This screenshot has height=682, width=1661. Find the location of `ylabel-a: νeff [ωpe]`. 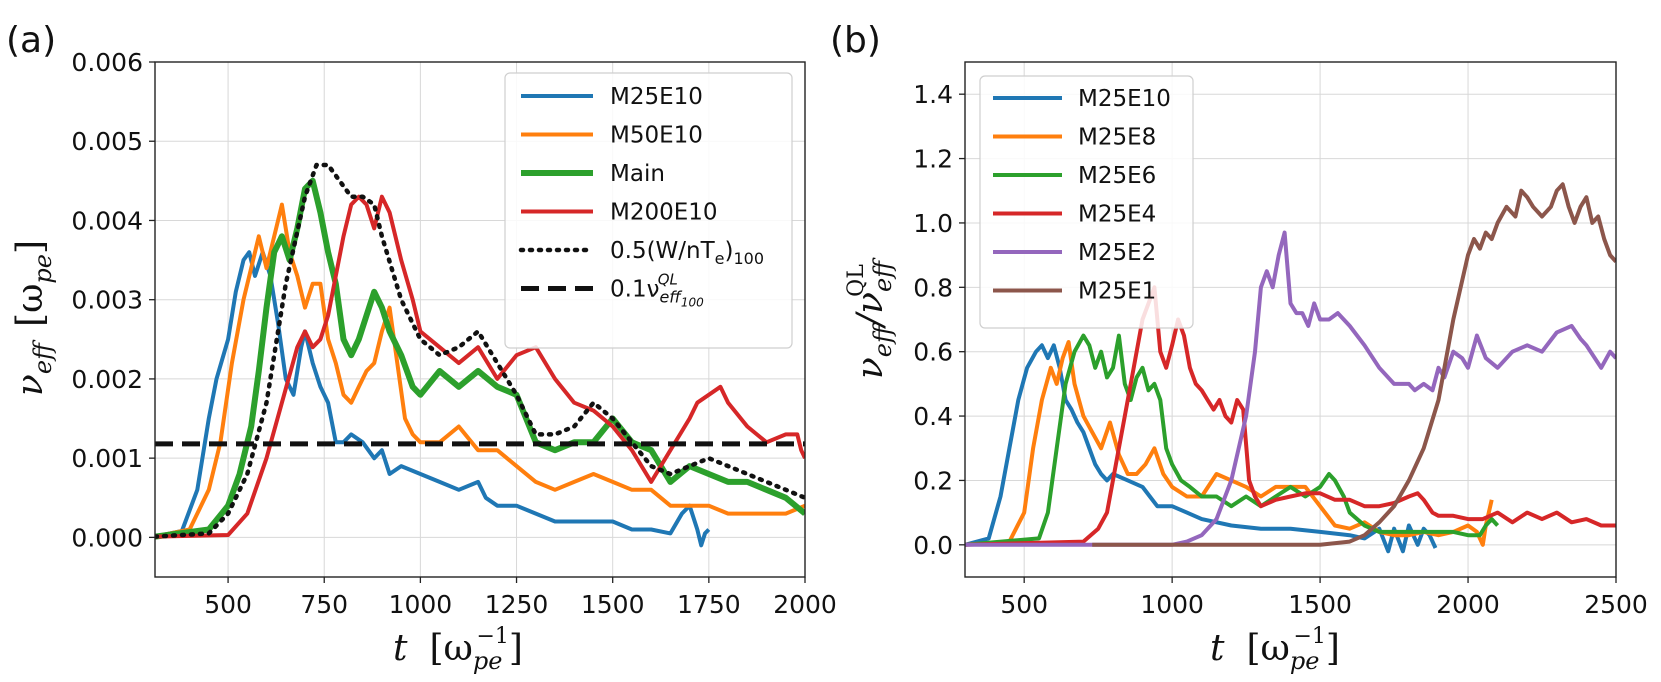

ylabel-a: νeff [ωpe] is located at coordinates (33, 318).